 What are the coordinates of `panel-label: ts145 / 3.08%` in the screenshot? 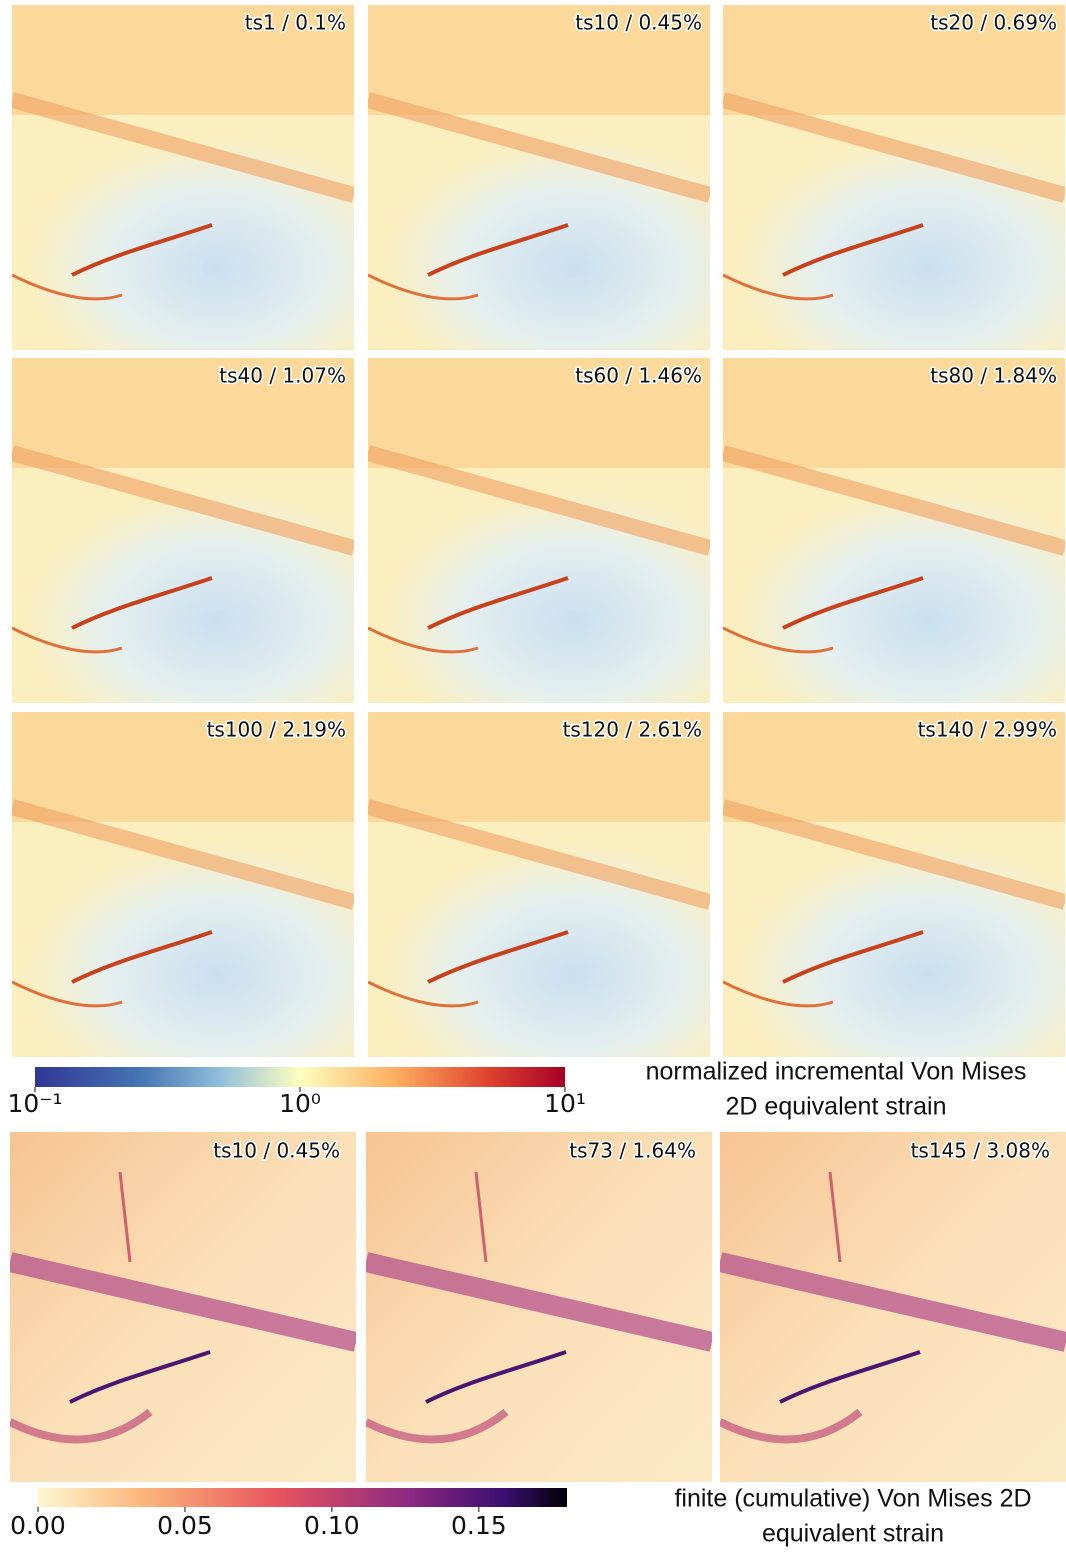 It's located at (980, 1151).